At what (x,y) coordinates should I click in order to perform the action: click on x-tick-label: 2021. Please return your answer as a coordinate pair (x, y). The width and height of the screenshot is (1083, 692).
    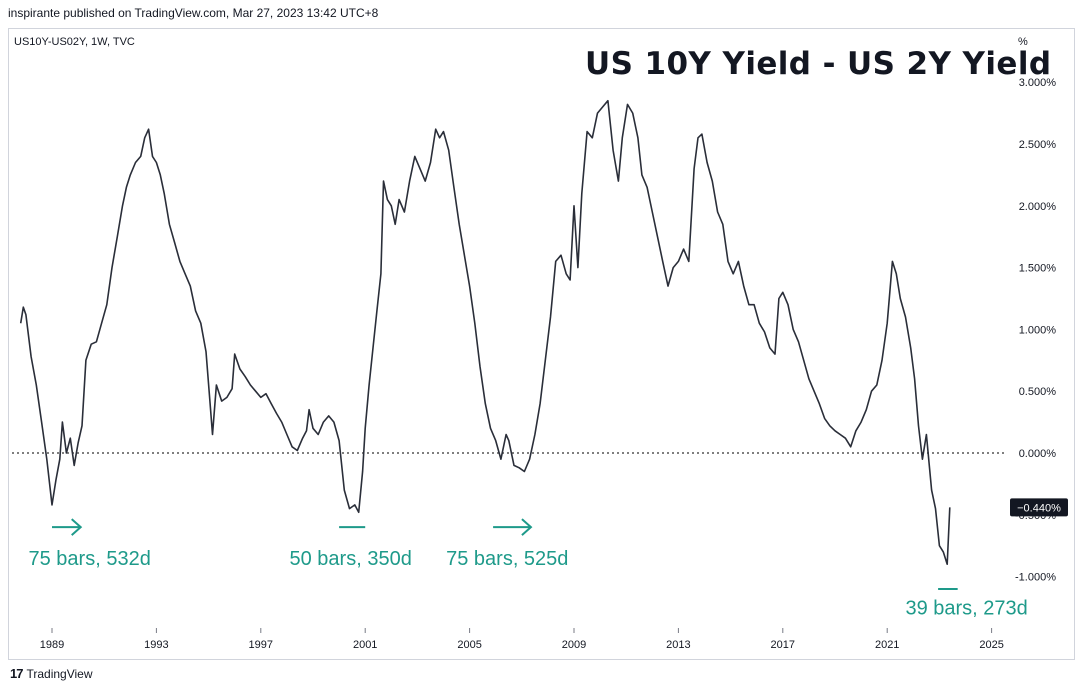
    Looking at the image, I should click on (887, 645).